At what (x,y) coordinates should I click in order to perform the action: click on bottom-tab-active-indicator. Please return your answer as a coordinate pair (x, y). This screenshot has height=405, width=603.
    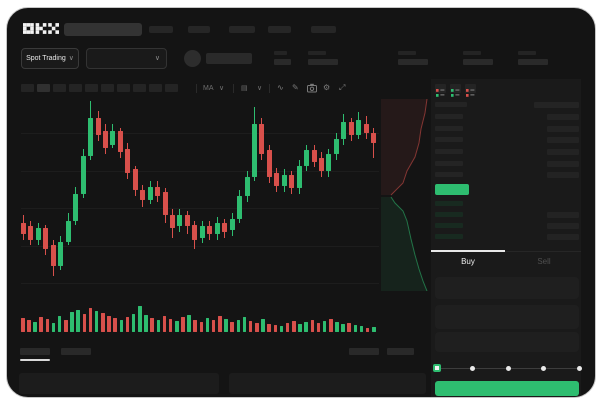
    Looking at the image, I should click on (35, 360).